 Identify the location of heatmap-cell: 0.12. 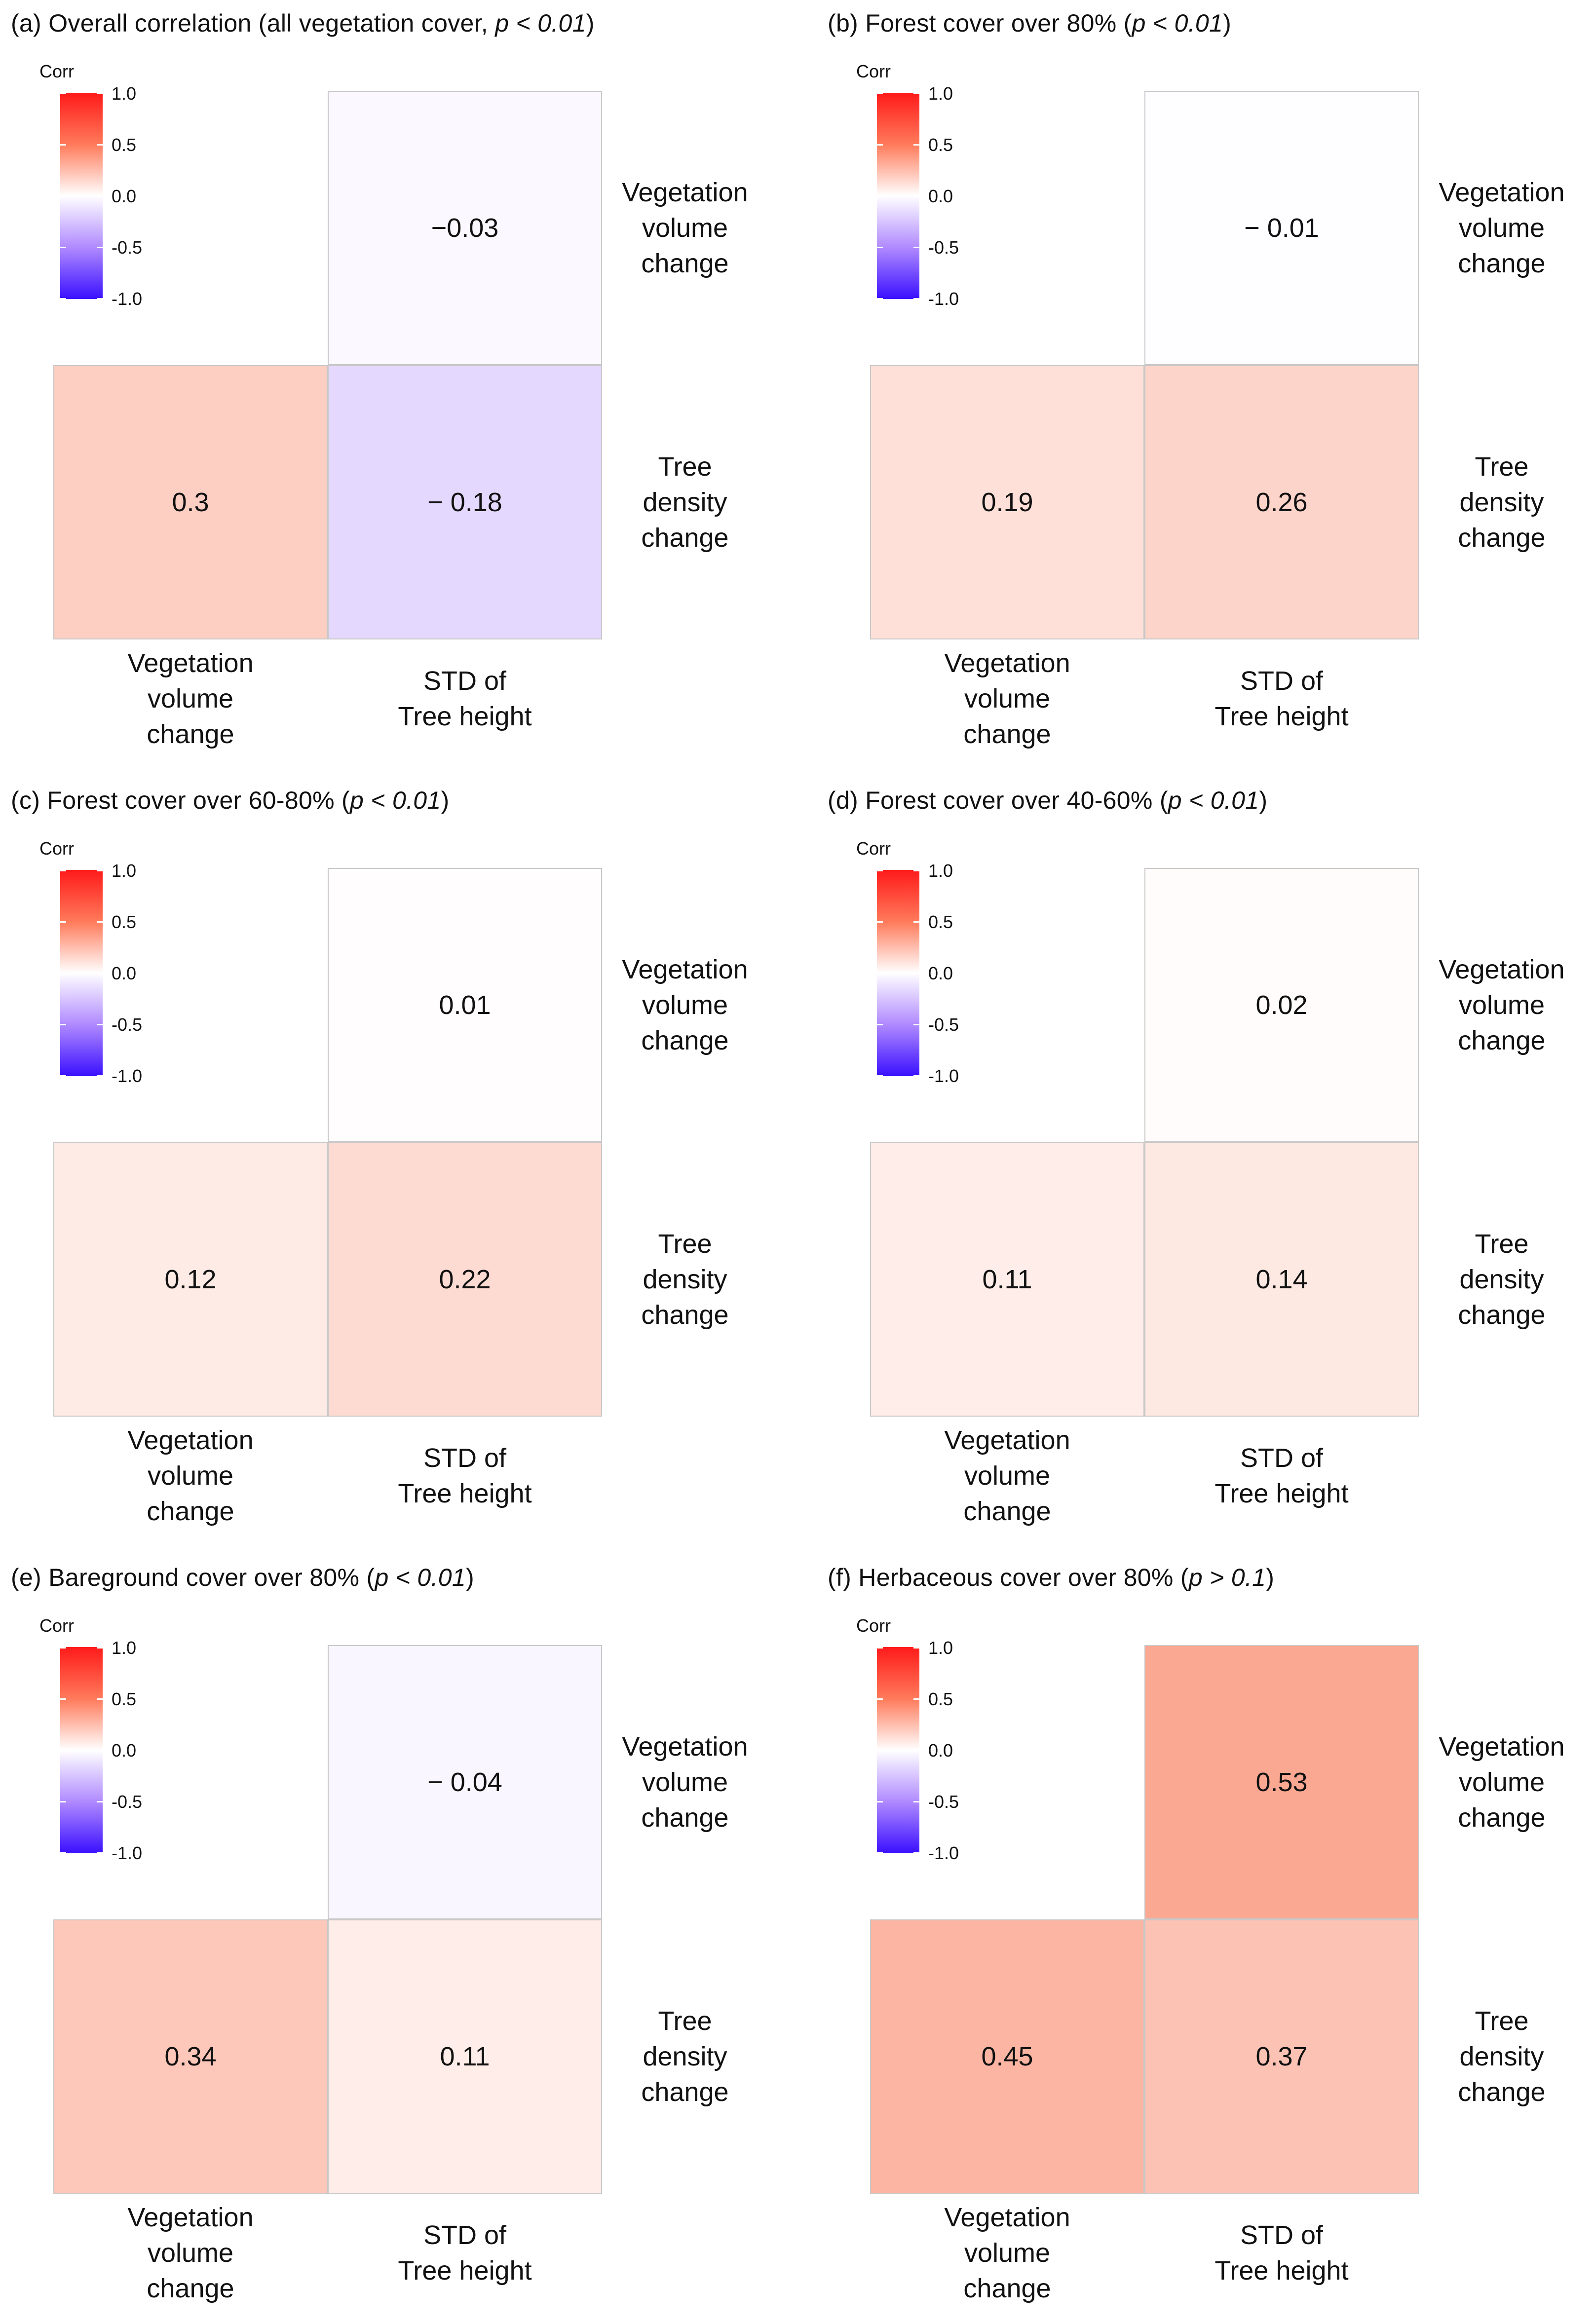
(191, 1280).